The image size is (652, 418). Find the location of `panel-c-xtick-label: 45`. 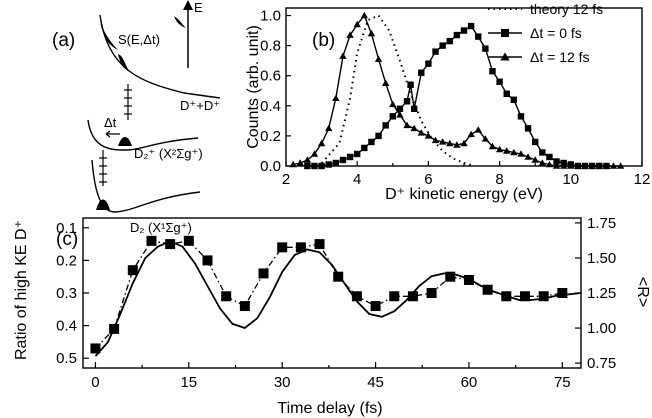

panel-c-xtick-label: 45 is located at coordinates (375, 382).